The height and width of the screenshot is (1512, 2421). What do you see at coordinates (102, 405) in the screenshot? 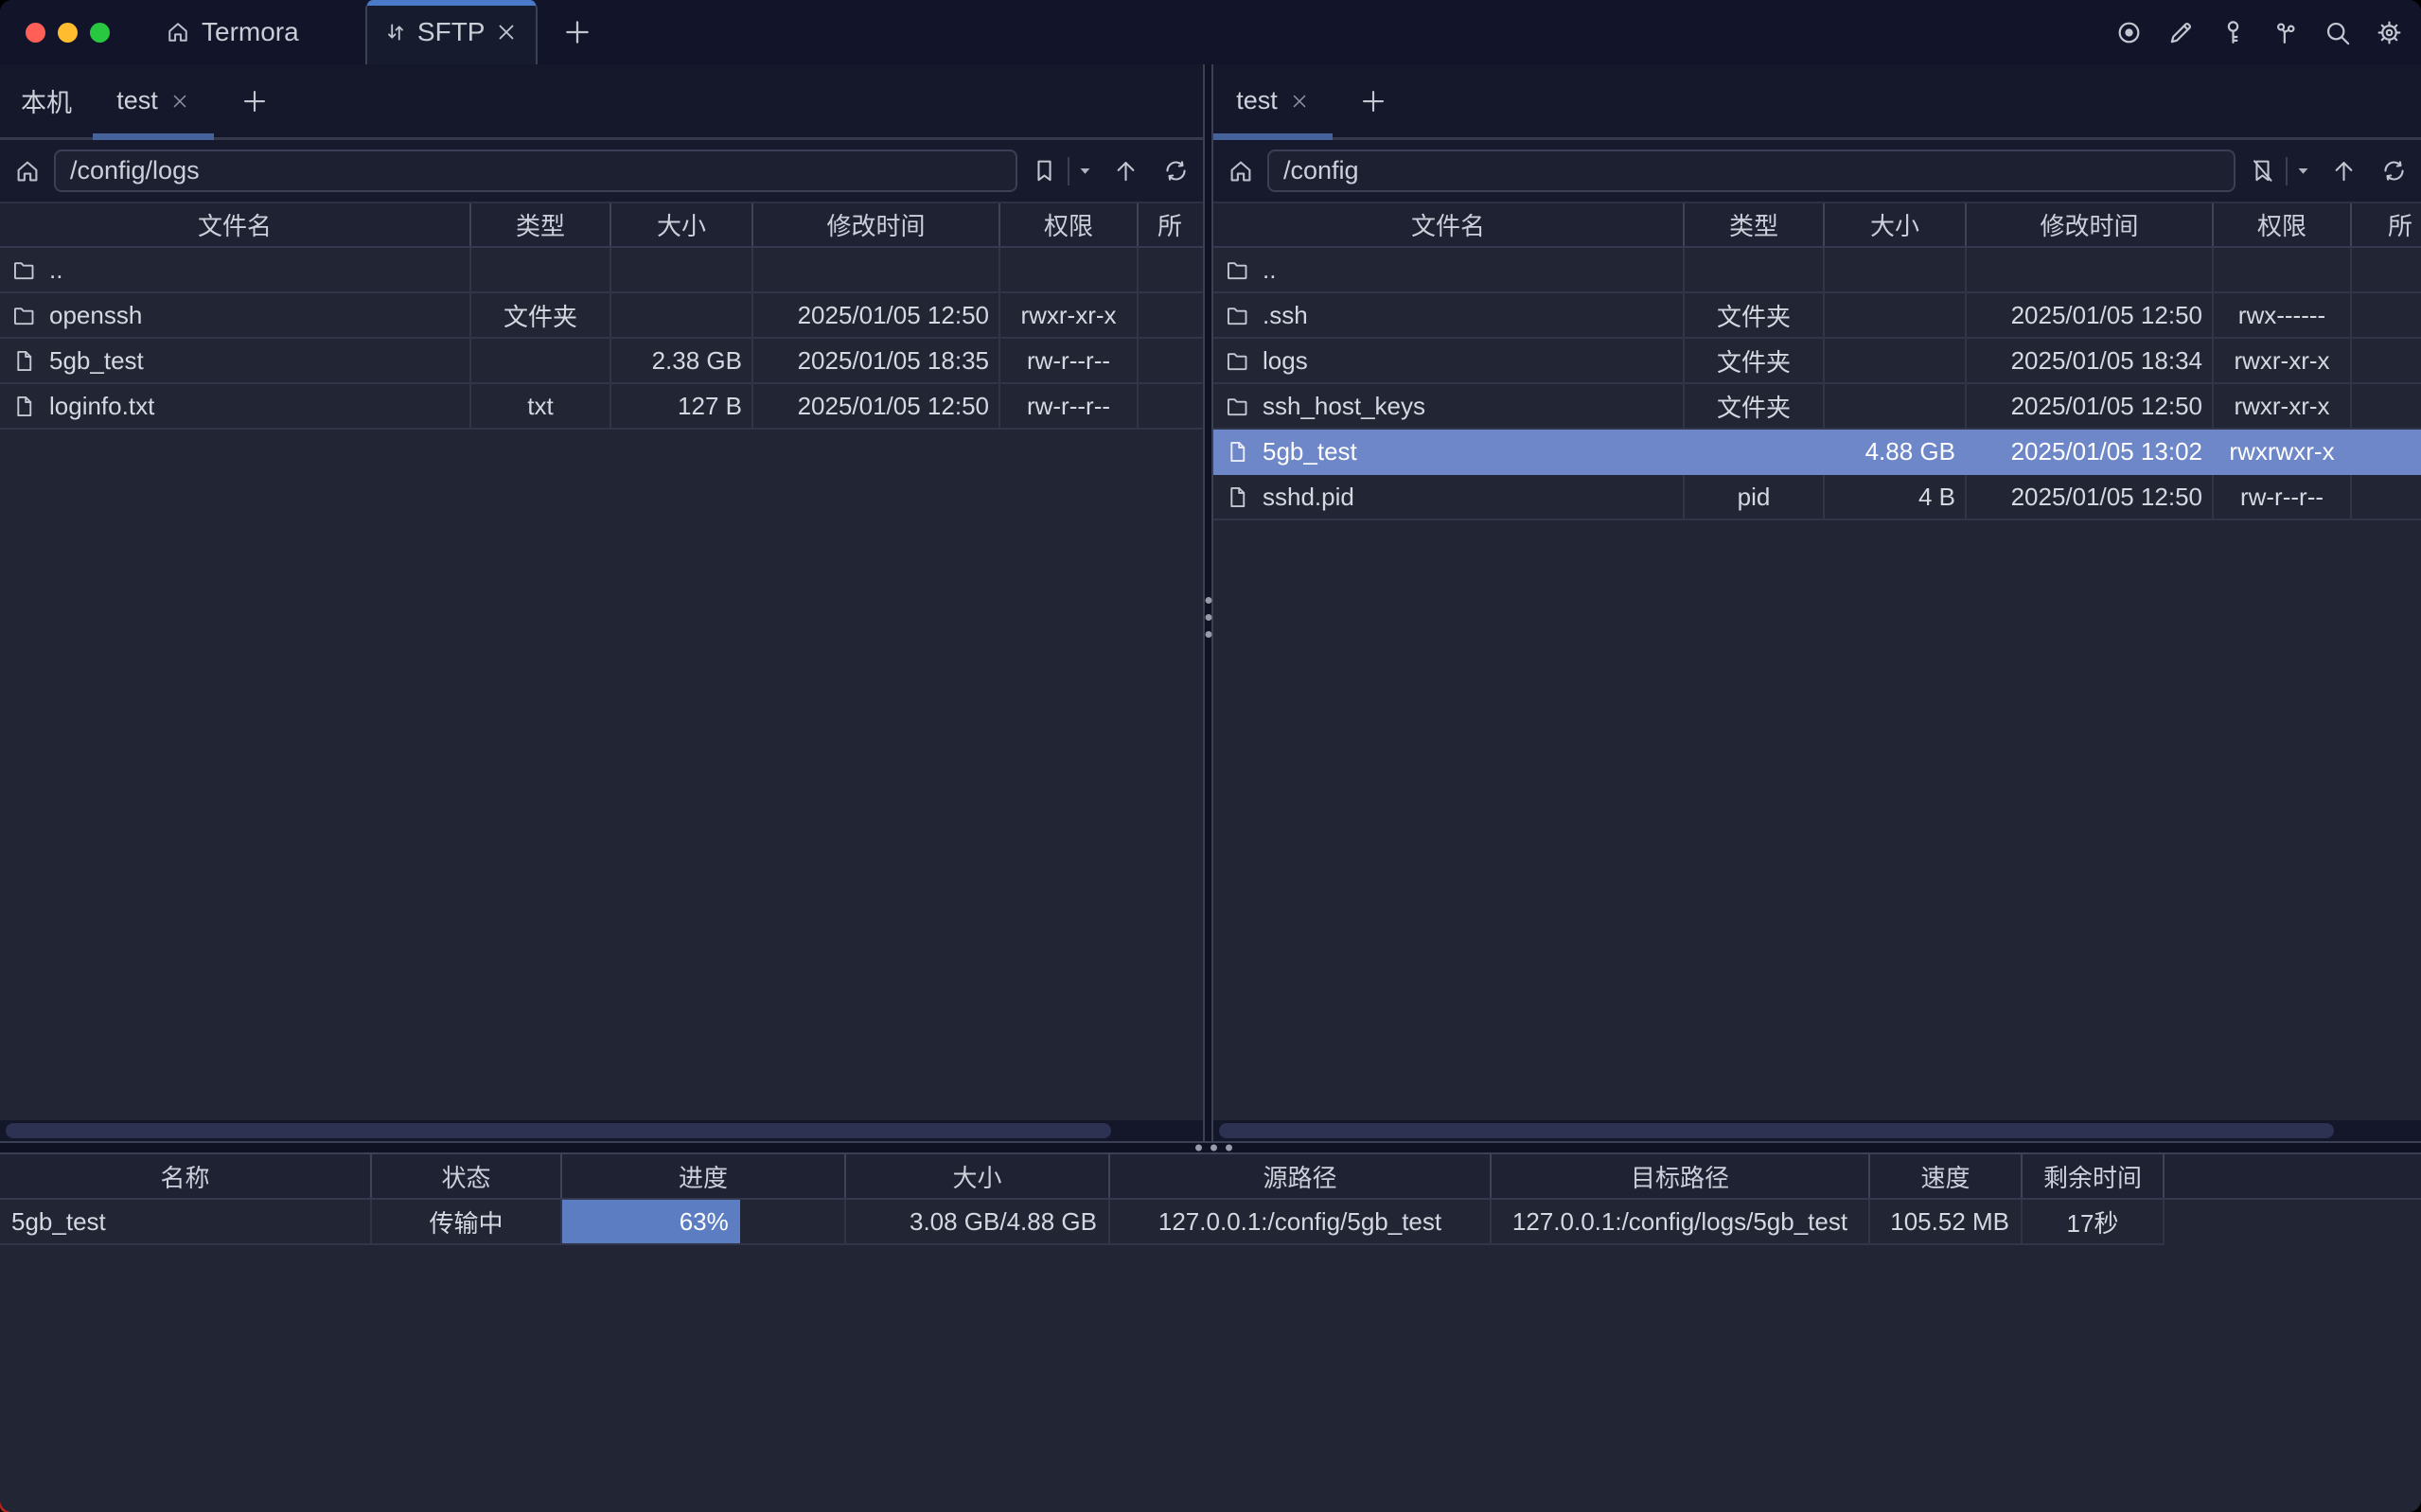
I see `file-name: loginfo.txt` at bounding box center [102, 405].